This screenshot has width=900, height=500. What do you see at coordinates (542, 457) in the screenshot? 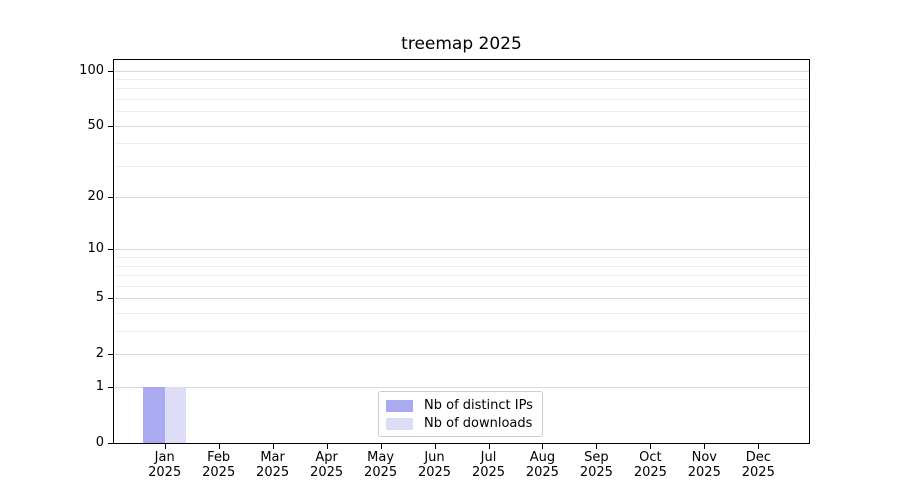
I see `x-tick-label-line: Aug` at bounding box center [542, 457].